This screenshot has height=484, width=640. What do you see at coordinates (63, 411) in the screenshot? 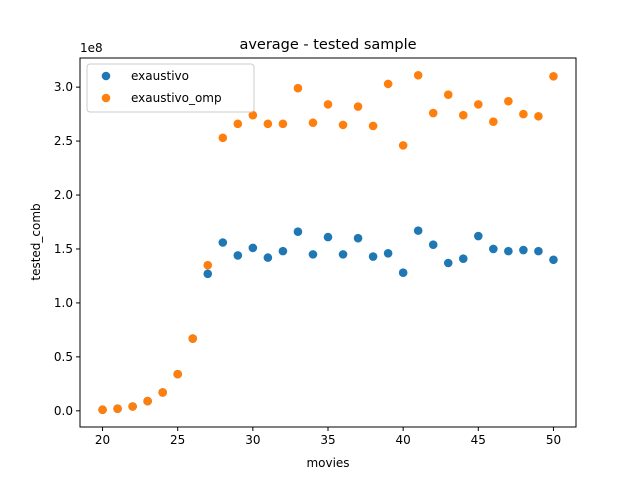
I see `y-tick-label: 0.0` at bounding box center [63, 411].